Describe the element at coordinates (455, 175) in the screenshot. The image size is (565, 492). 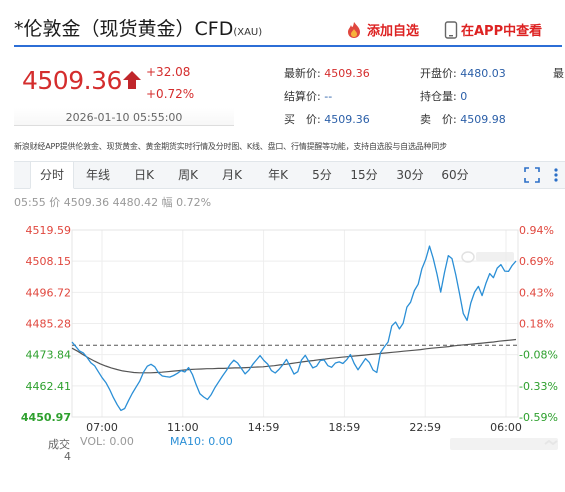
I see `tab-60min: 60分` at that location.